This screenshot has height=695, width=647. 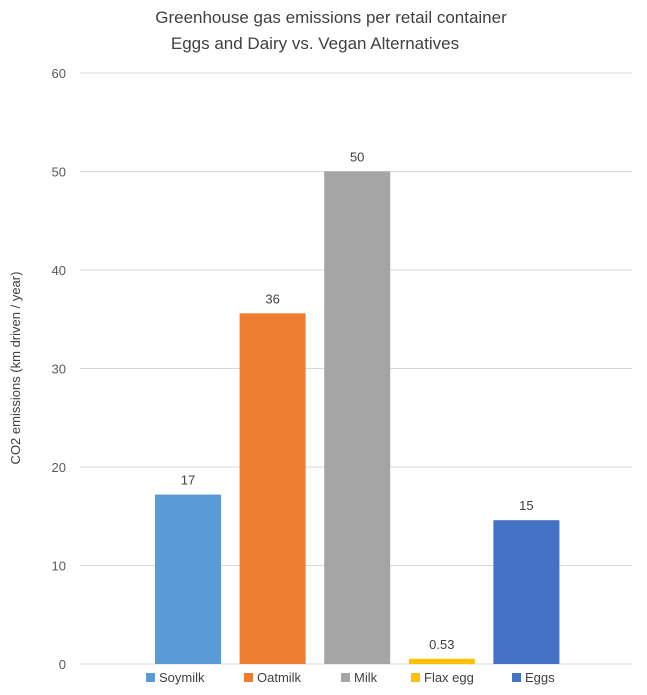 What do you see at coordinates (188, 480) in the screenshot?
I see `data-label: 17` at bounding box center [188, 480].